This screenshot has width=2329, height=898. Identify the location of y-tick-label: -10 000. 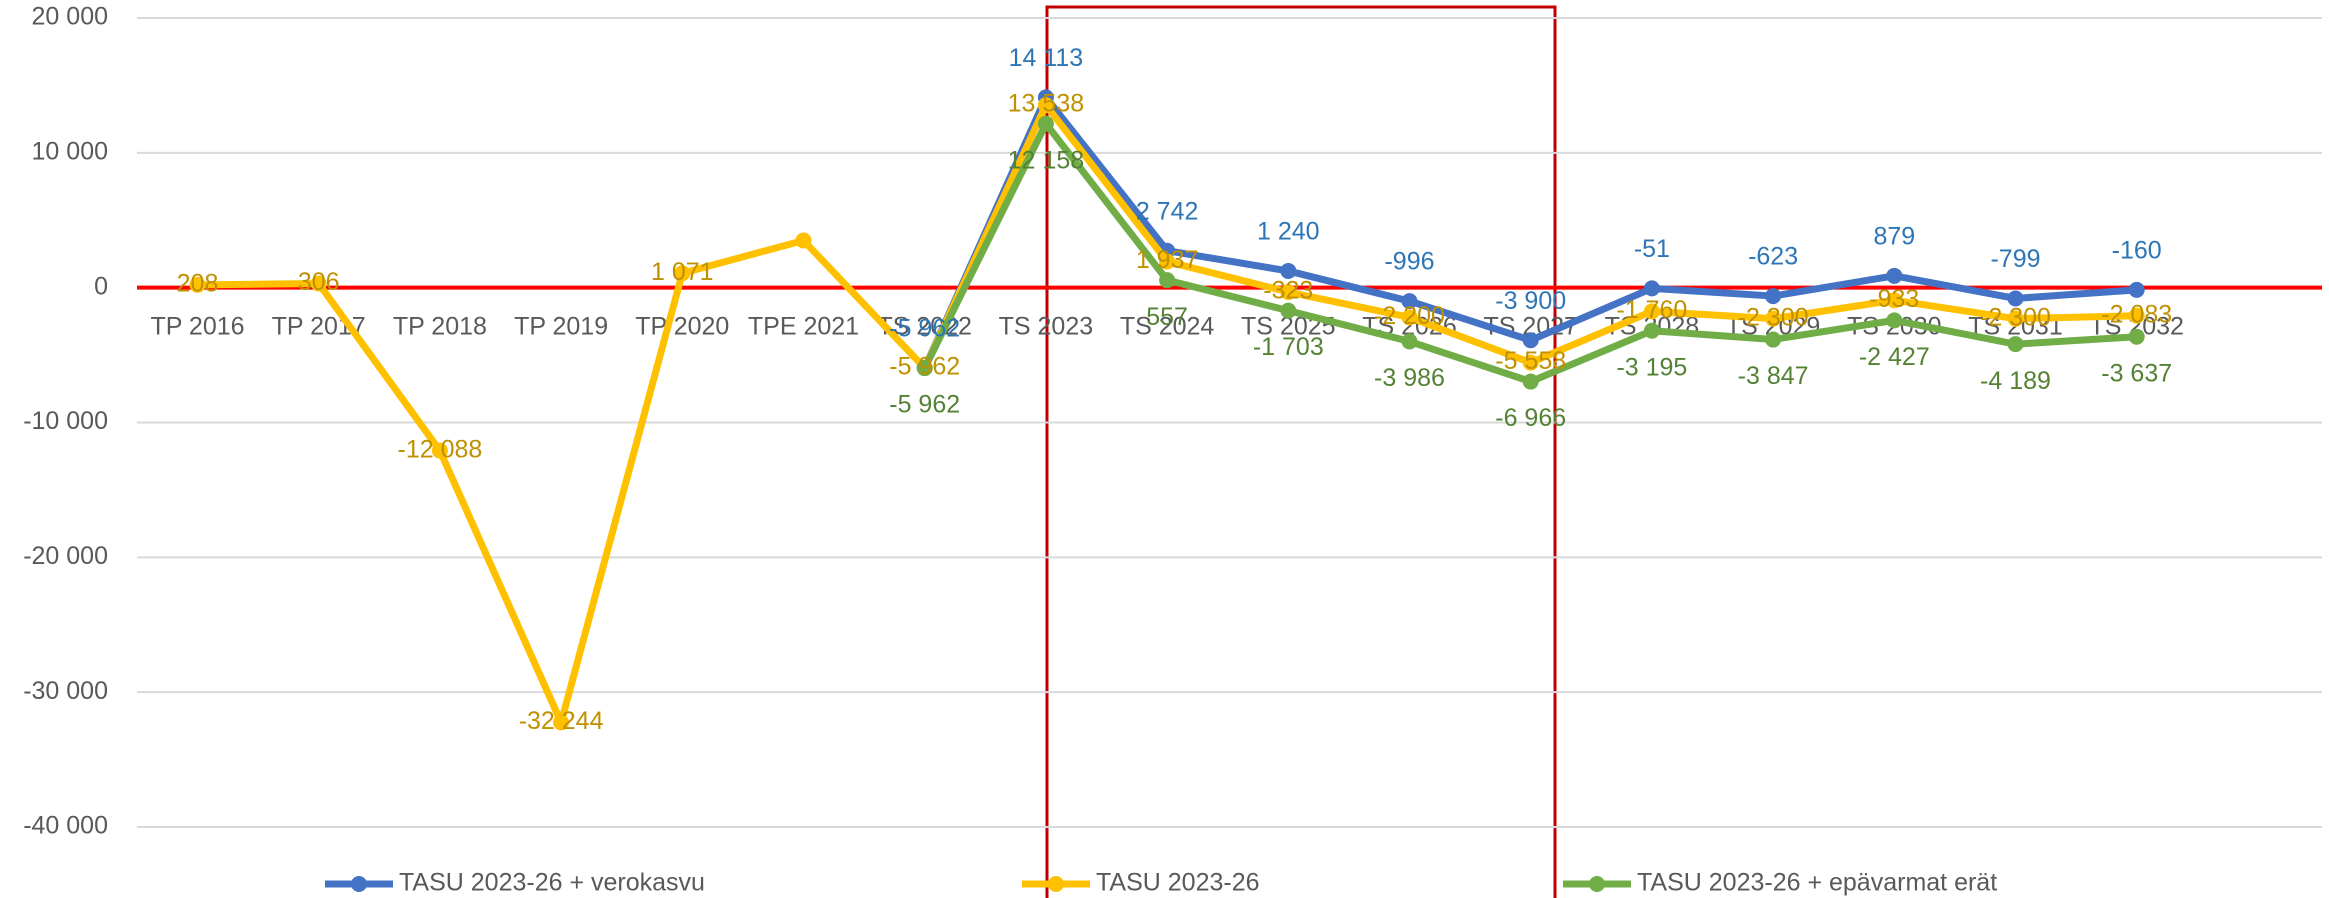
(65, 421).